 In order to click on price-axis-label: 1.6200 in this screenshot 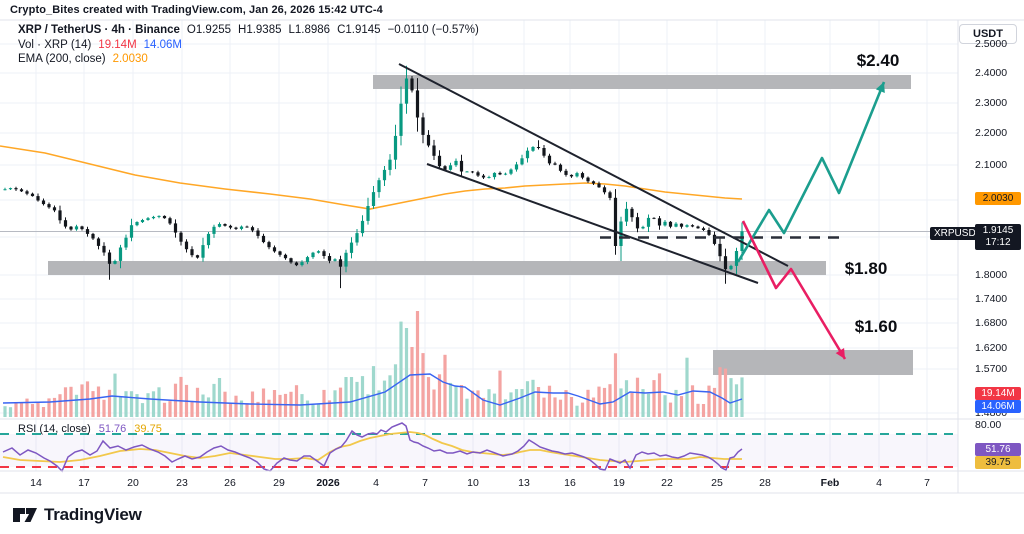, I will do `click(991, 348)`.